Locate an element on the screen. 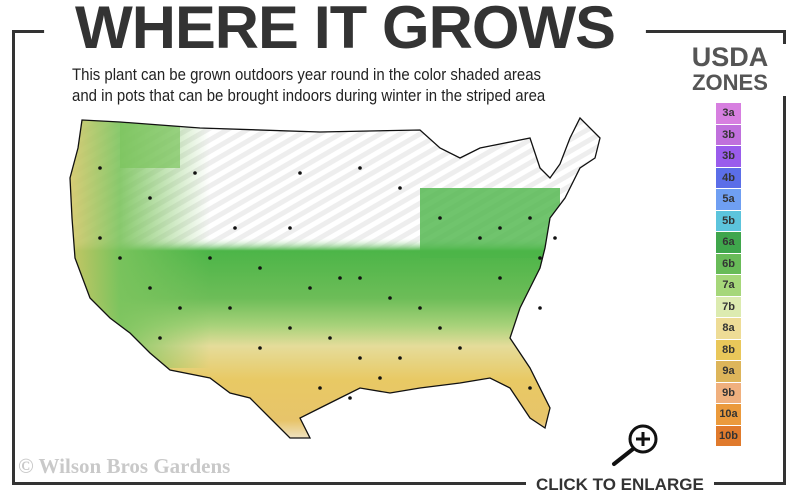  legend-zone-10a: 10a is located at coordinates (728, 415).